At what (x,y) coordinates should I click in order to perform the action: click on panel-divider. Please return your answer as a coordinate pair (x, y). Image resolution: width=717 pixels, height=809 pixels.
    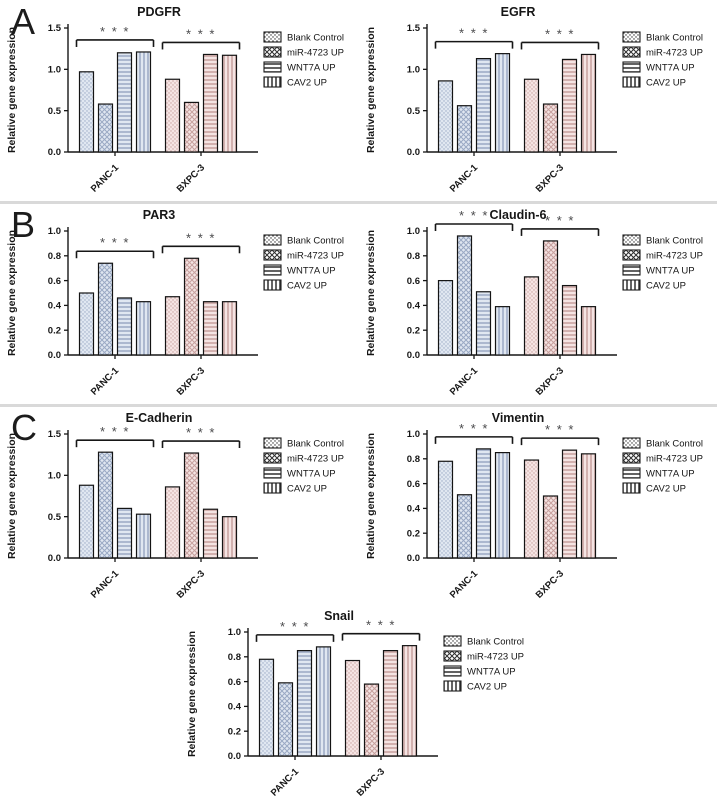
    Looking at the image, I should click on (358, 202).